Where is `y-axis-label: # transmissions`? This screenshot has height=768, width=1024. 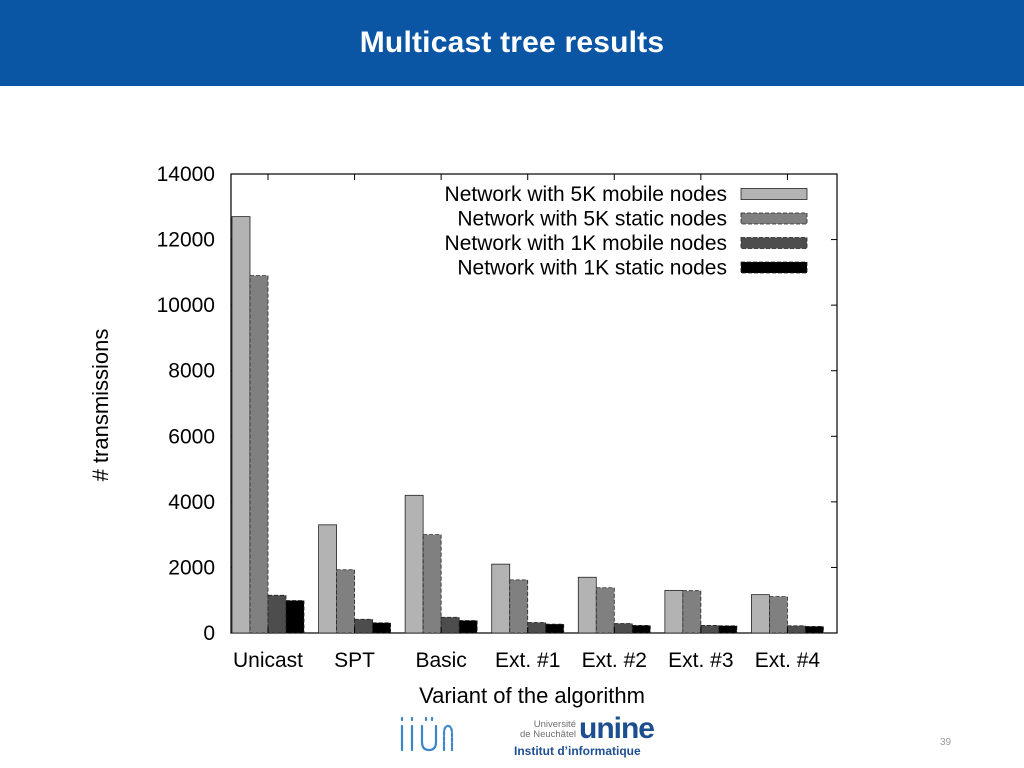 y-axis-label: # transmissions is located at coordinates (100, 405).